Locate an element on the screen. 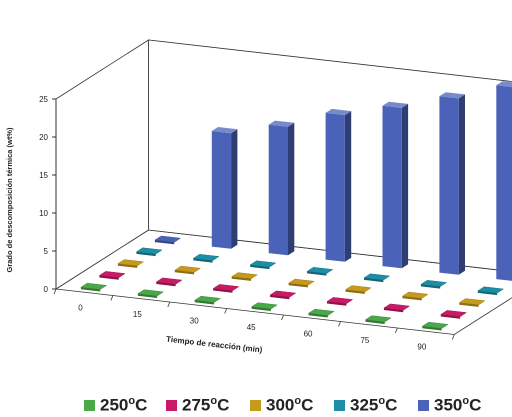 This screenshot has width=512, height=417. chart-legend: 250oC 275oC 300oC 325oC 350oC is located at coordinates (256, 405).